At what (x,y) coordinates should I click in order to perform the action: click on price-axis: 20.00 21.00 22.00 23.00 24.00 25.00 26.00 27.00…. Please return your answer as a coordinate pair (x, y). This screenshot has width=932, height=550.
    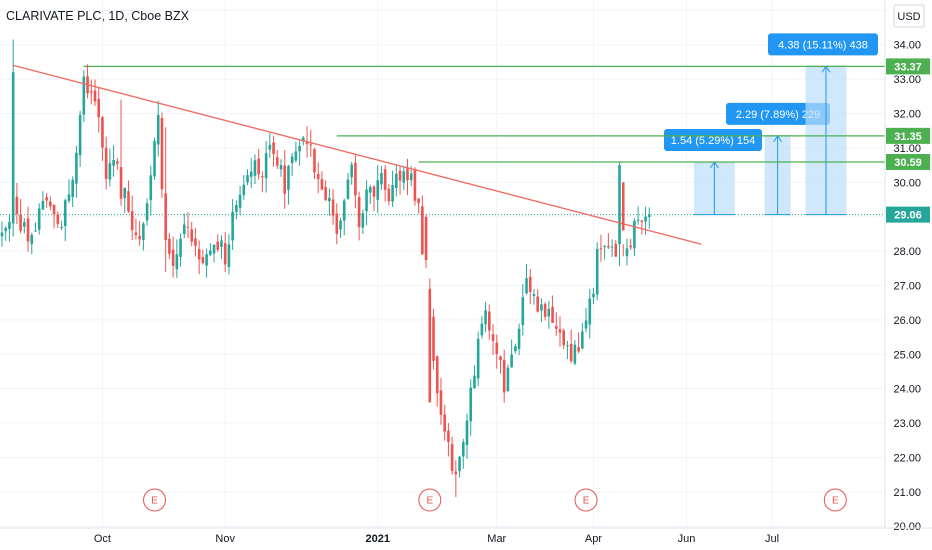
    Looking at the image, I should click on (908, 275).